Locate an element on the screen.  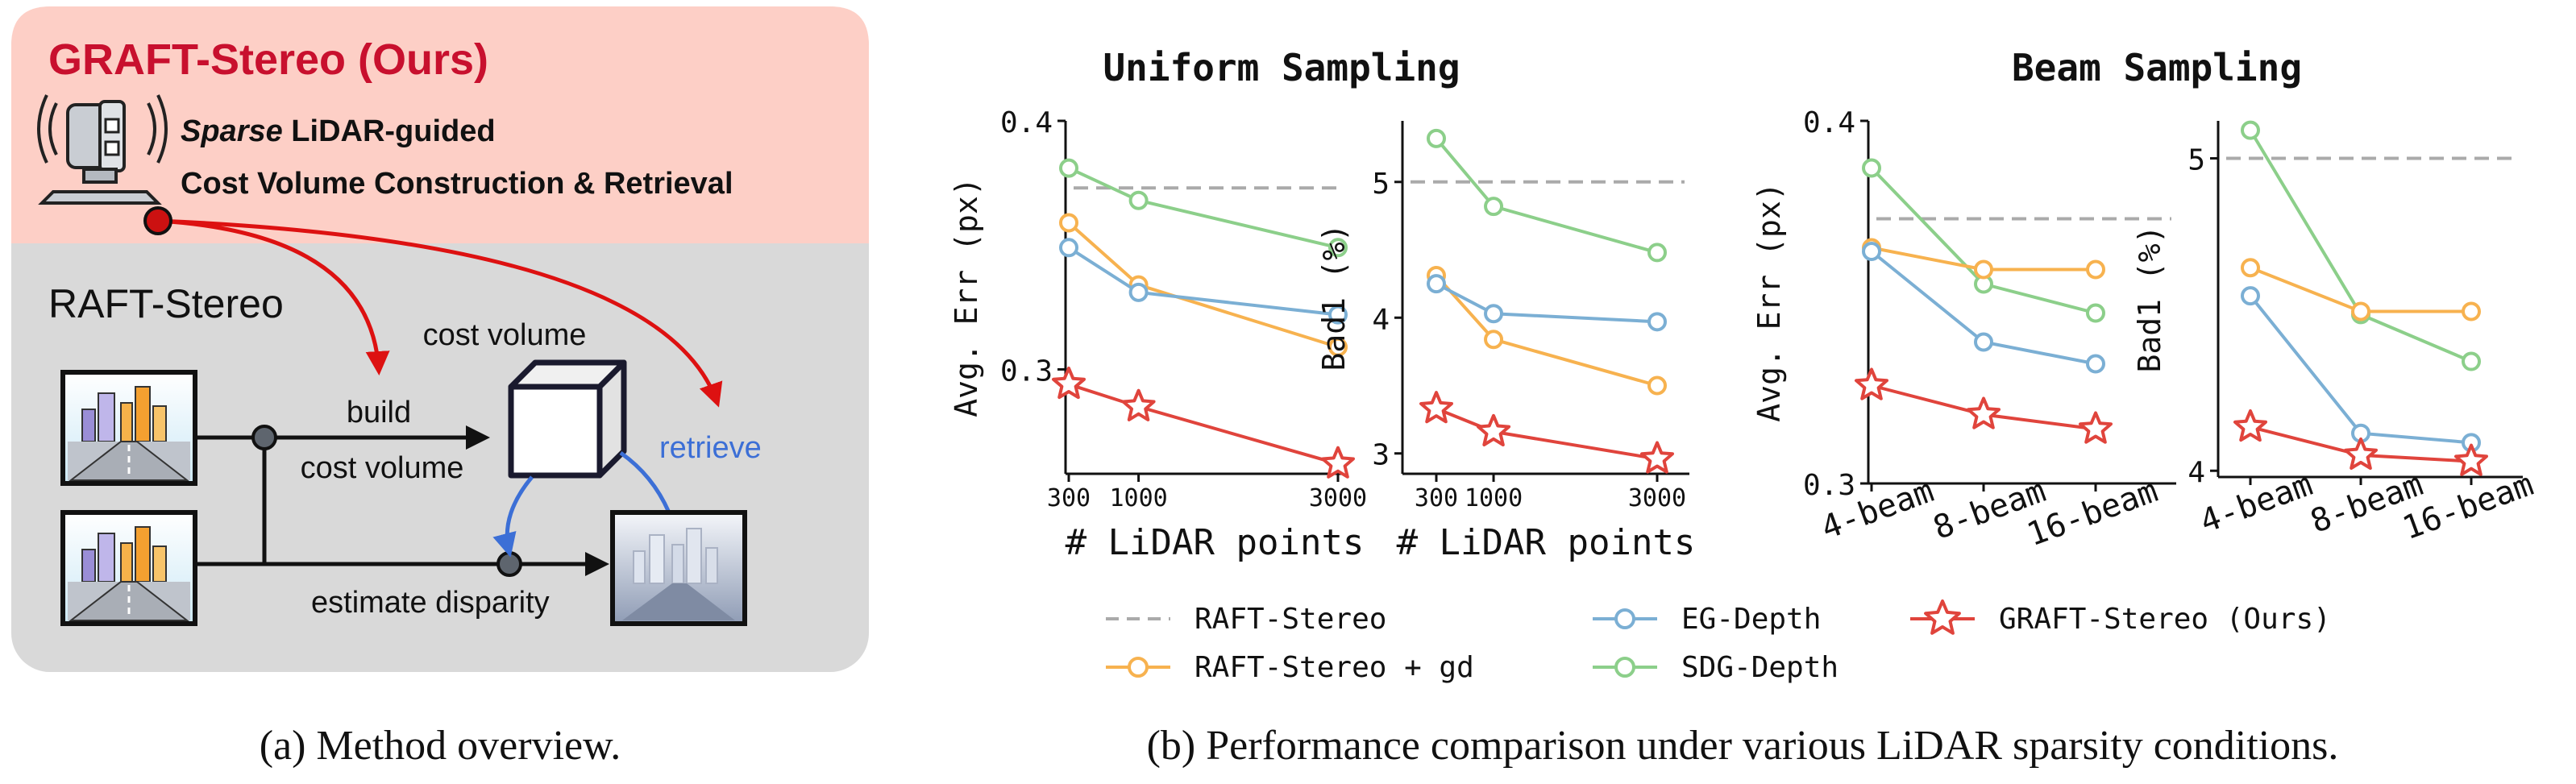
sparse-word: Sparse is located at coordinates (232, 131).